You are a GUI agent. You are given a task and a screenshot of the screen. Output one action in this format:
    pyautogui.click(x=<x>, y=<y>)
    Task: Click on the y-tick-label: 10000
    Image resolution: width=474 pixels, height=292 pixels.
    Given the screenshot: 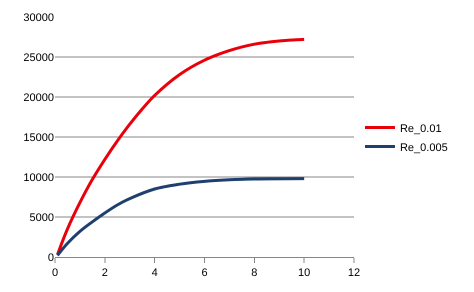 What is the action you would take?
    pyautogui.click(x=38, y=178)
    